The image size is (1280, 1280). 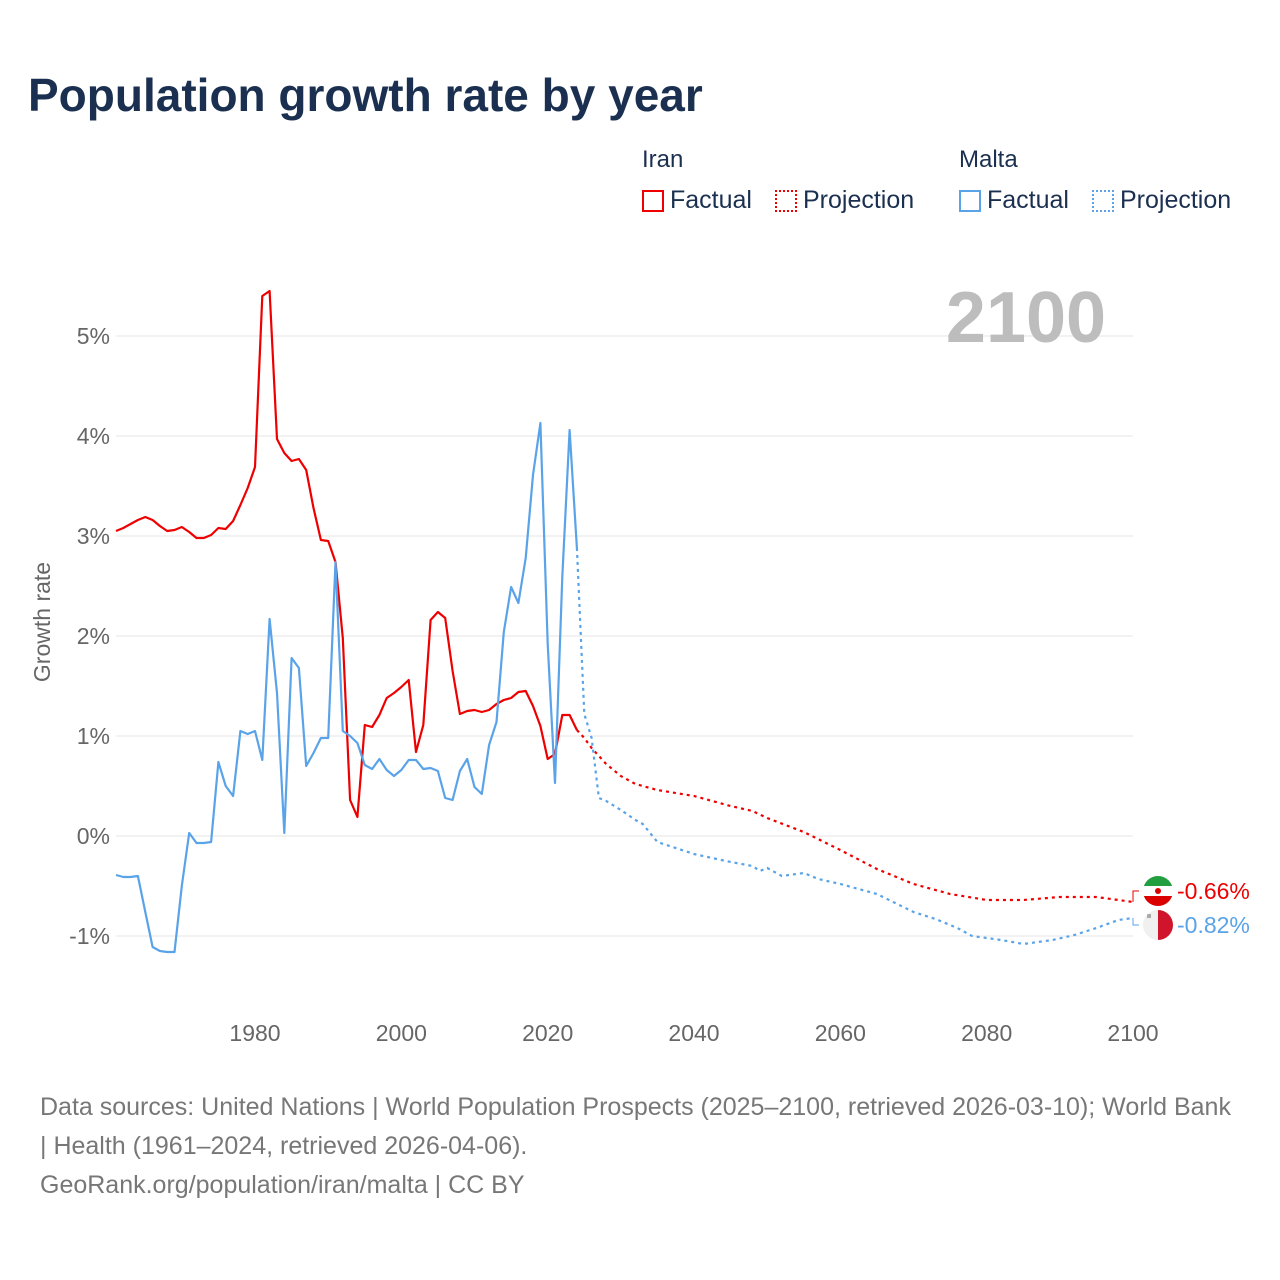 I want to click on flag-emblem, so click(x=1158, y=891).